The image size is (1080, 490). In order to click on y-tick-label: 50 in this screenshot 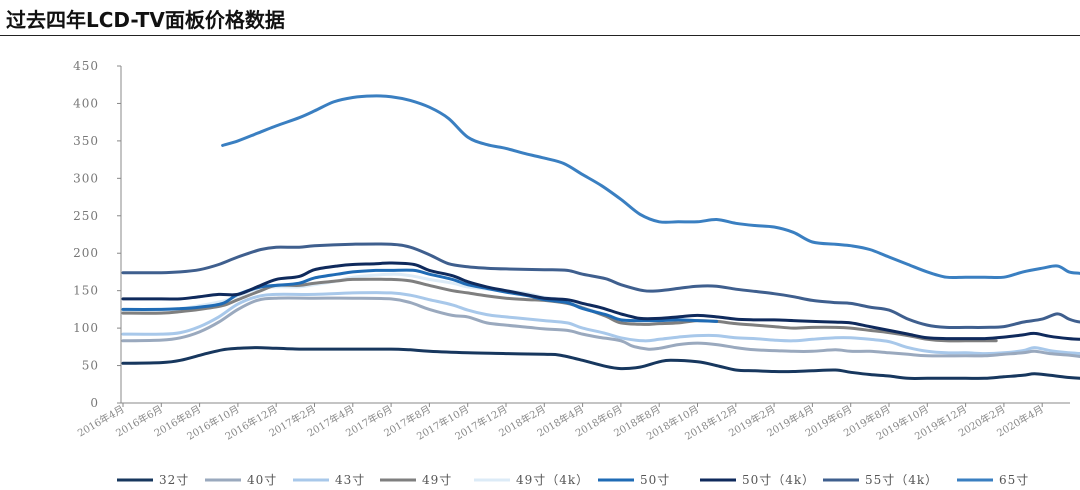, I will do `click(90, 366)`.